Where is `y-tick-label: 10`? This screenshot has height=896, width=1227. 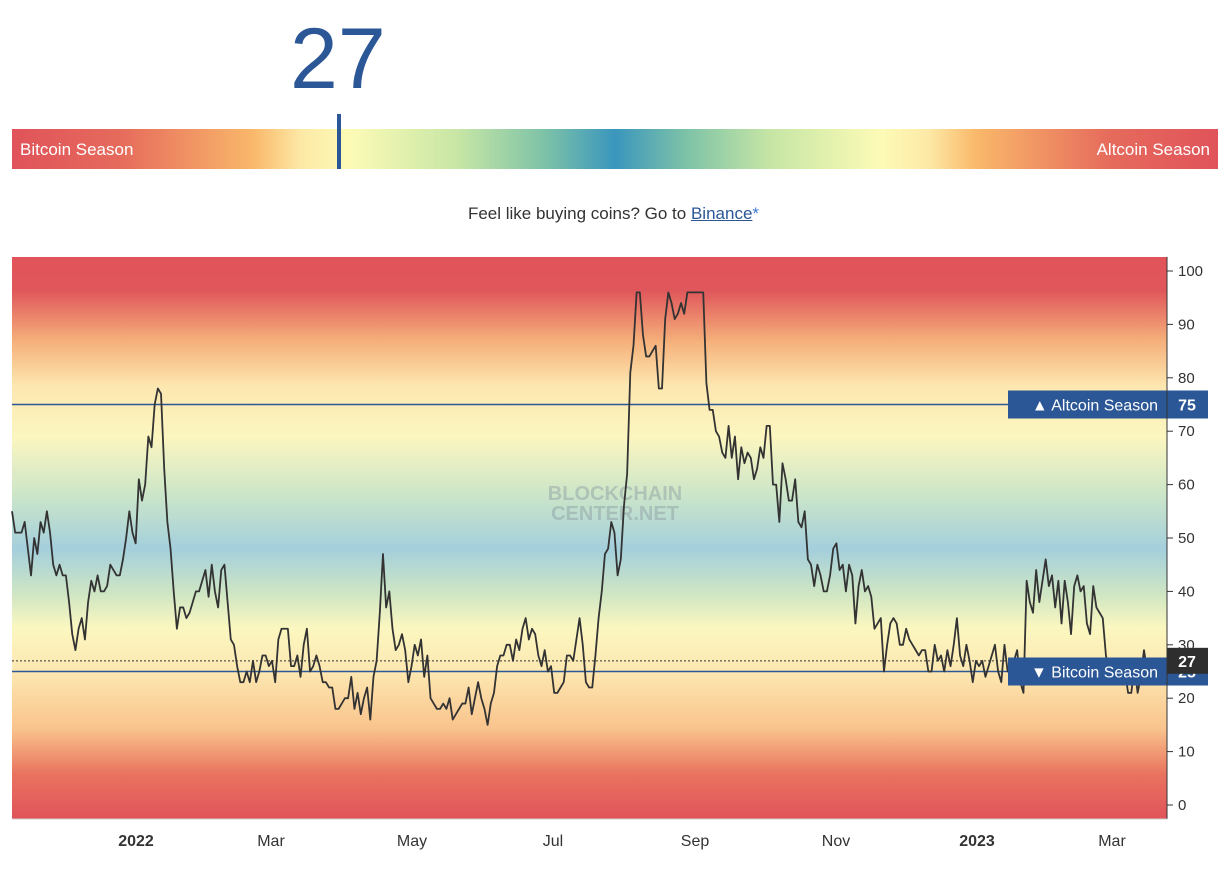
y-tick-label: 10 is located at coordinates (1186, 752).